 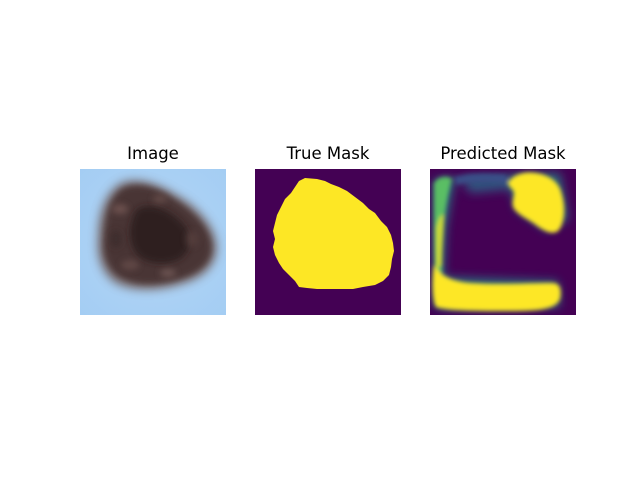 I want to click on lesion-core, so click(x=160, y=235).